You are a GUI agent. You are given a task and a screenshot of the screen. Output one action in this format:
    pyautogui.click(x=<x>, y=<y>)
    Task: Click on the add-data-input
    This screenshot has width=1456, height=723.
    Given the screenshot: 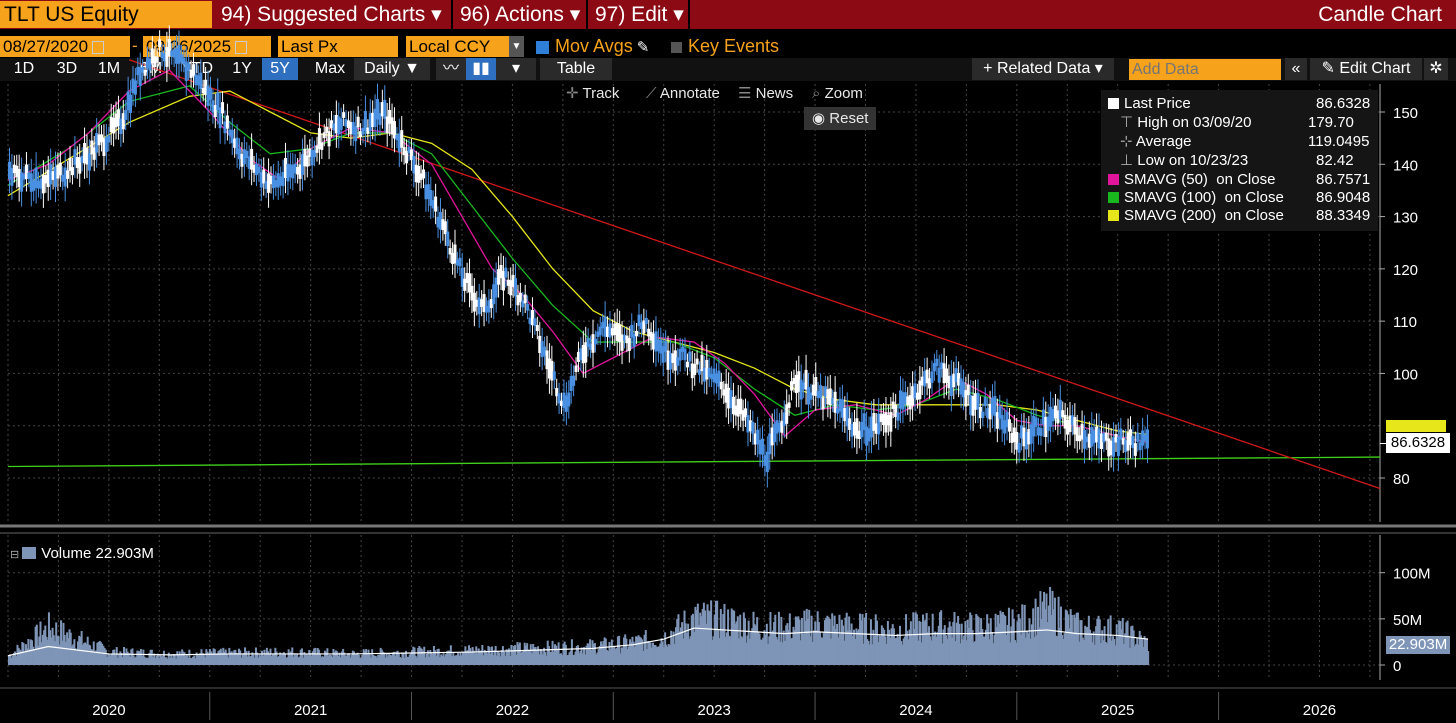 What is the action you would take?
    pyautogui.click(x=1205, y=69)
    